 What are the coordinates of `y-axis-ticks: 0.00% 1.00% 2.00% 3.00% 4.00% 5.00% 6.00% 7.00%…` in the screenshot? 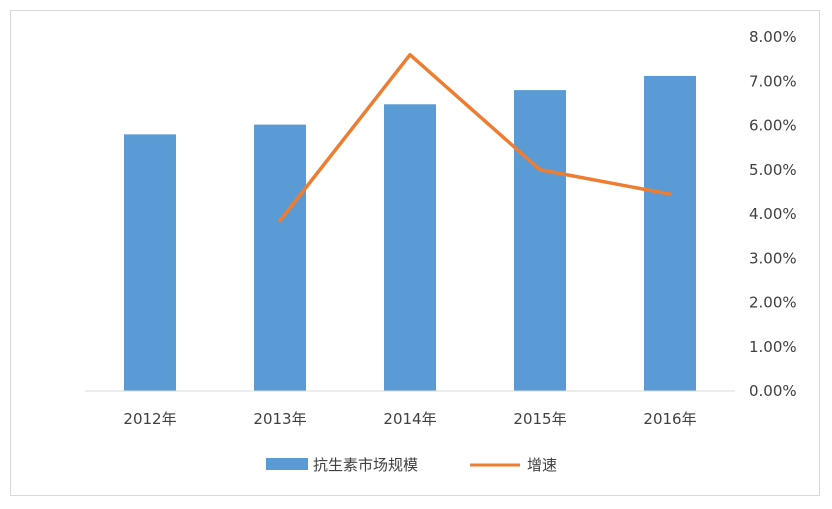 It's located at (773, 214).